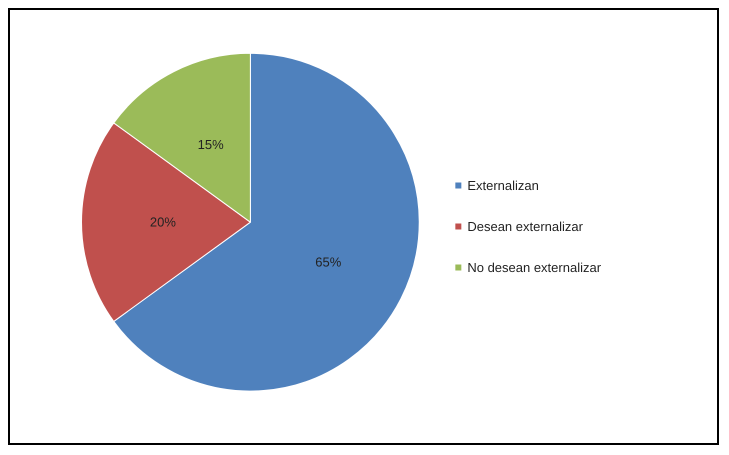  What do you see at coordinates (534, 267) in the screenshot?
I see `legend-label: No desean externalizar` at bounding box center [534, 267].